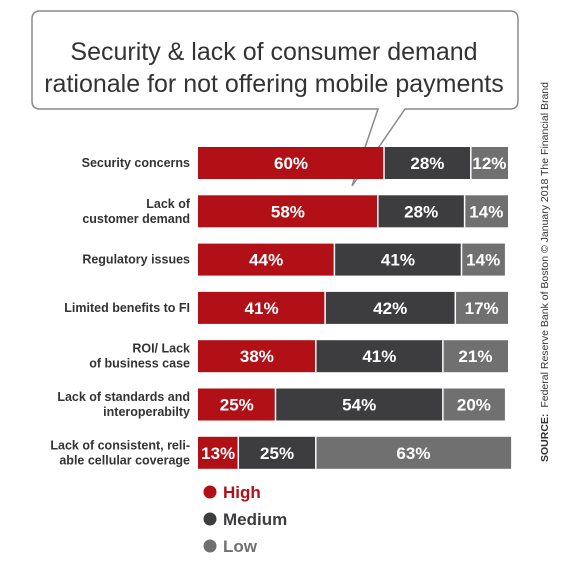  What do you see at coordinates (120, 445) in the screenshot?
I see `category-label: Lack of consistent, reli-` at bounding box center [120, 445].